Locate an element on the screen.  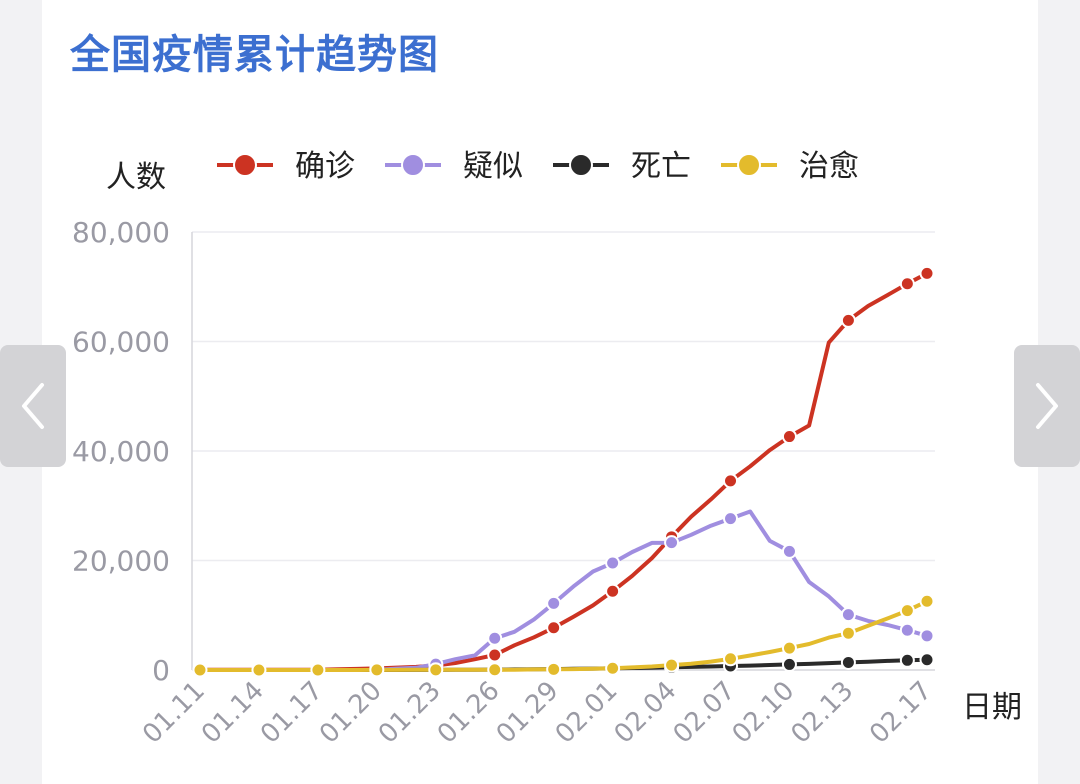
legend-item: 疑似 is located at coordinates (454, 166).